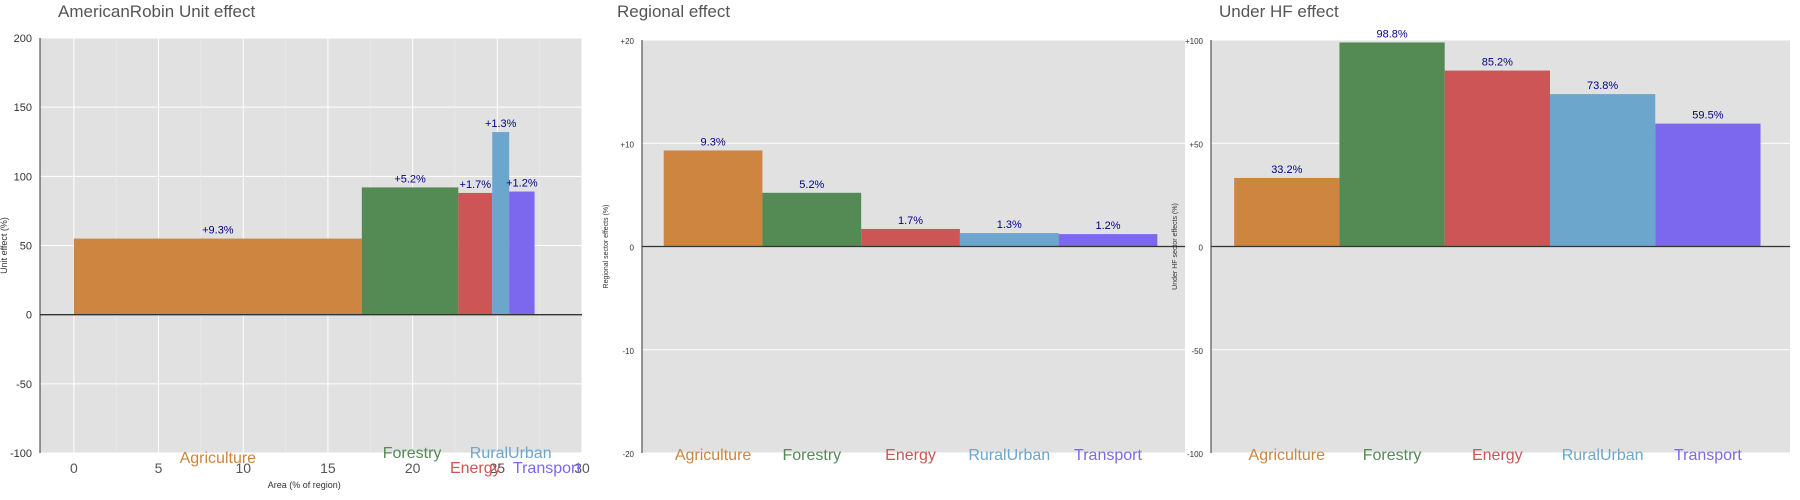 Image resolution: width=1800 pixels, height=500 pixels. Describe the element at coordinates (811, 185) in the screenshot. I see `data-label: 5.2%` at that location.